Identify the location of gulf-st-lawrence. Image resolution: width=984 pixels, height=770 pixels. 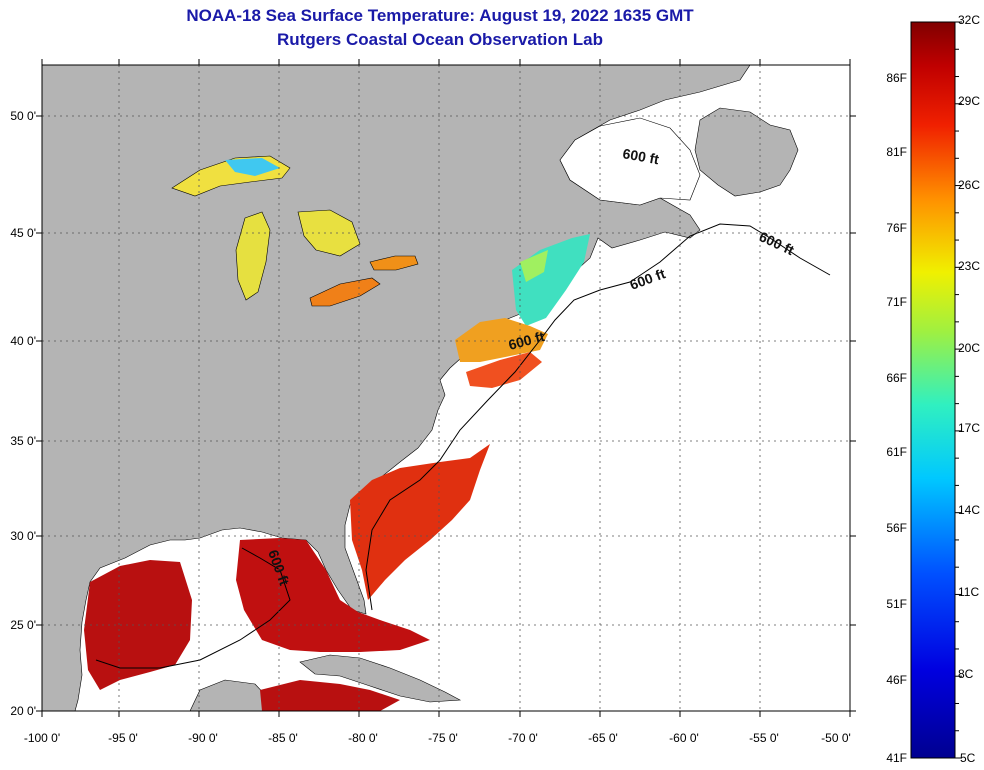
(630, 161).